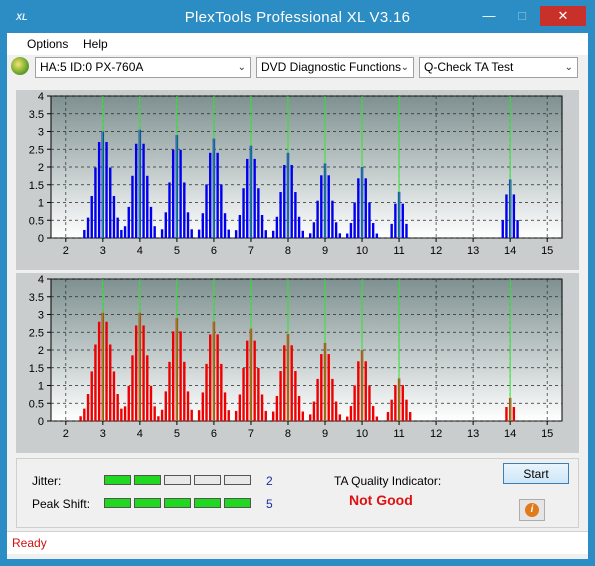 The height and width of the screenshot is (566, 595). What do you see at coordinates (29, 543) in the screenshot?
I see `status-text: Ready` at bounding box center [29, 543].